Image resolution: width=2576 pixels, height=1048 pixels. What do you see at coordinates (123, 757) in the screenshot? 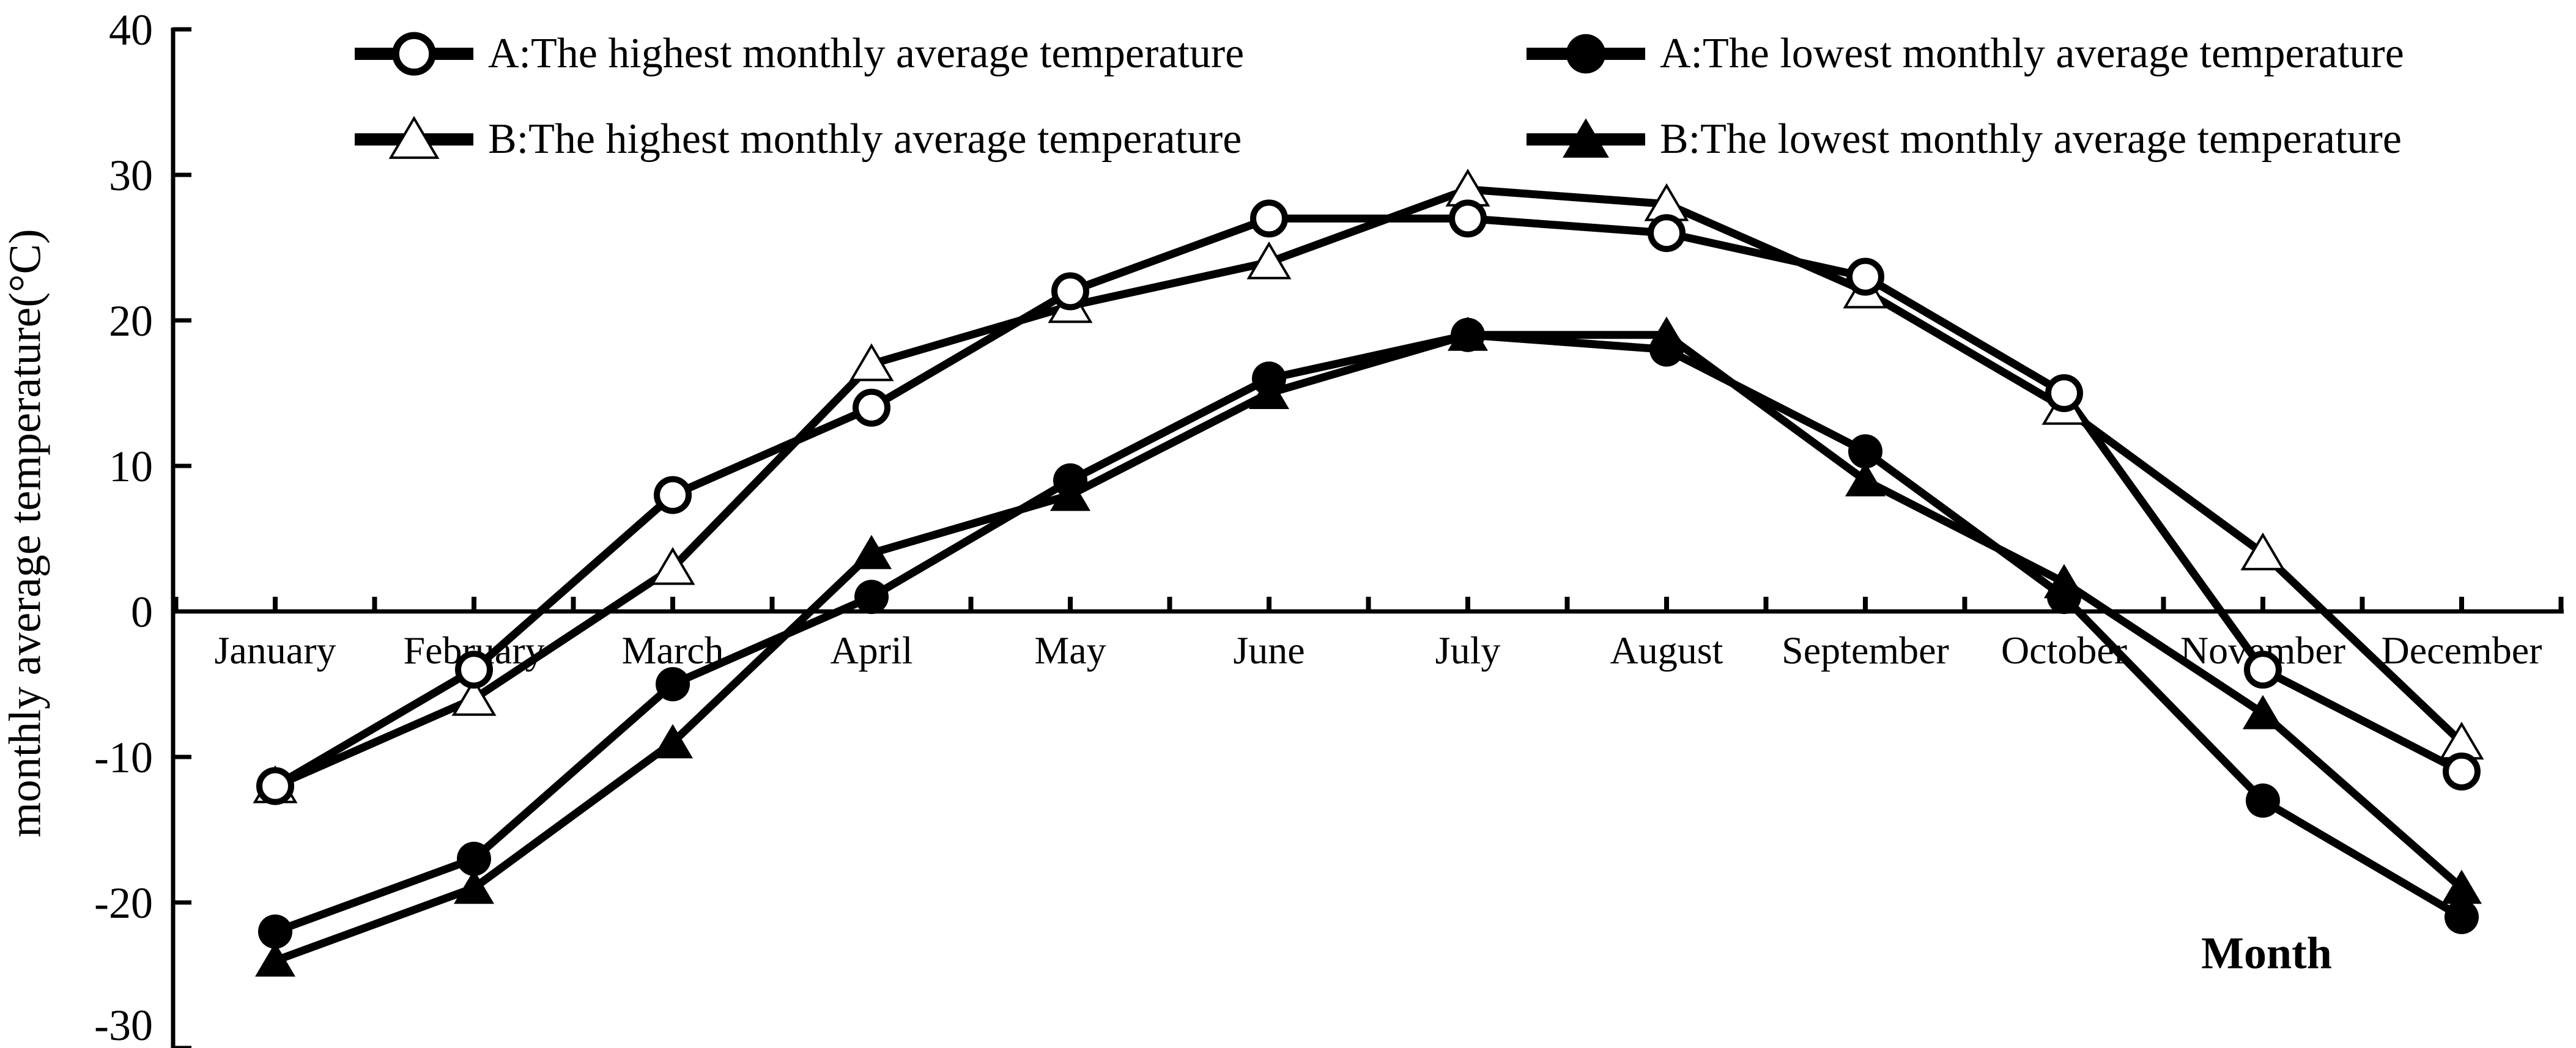
I see `y-tick-label: -10` at bounding box center [123, 757].